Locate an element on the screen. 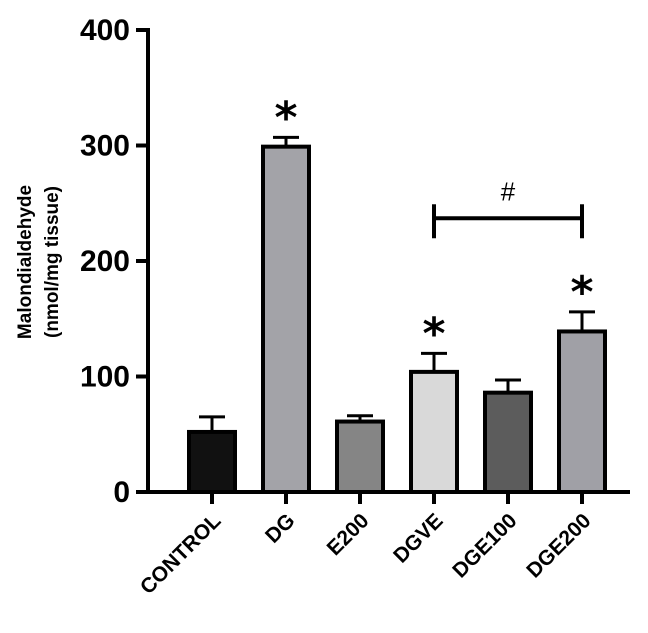  bar-dge100 is located at coordinates (508, 442).